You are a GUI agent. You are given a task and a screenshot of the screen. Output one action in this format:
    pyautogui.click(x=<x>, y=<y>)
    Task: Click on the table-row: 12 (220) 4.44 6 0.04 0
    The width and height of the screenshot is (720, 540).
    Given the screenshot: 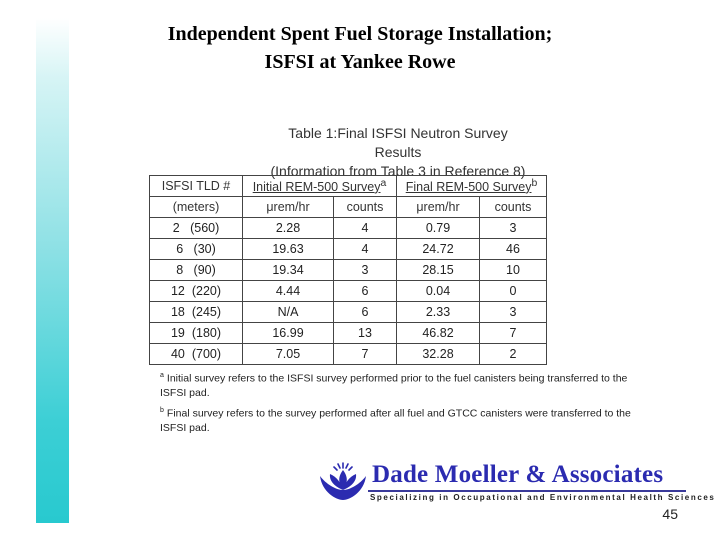 What is the action you would take?
    pyautogui.click(x=348, y=291)
    